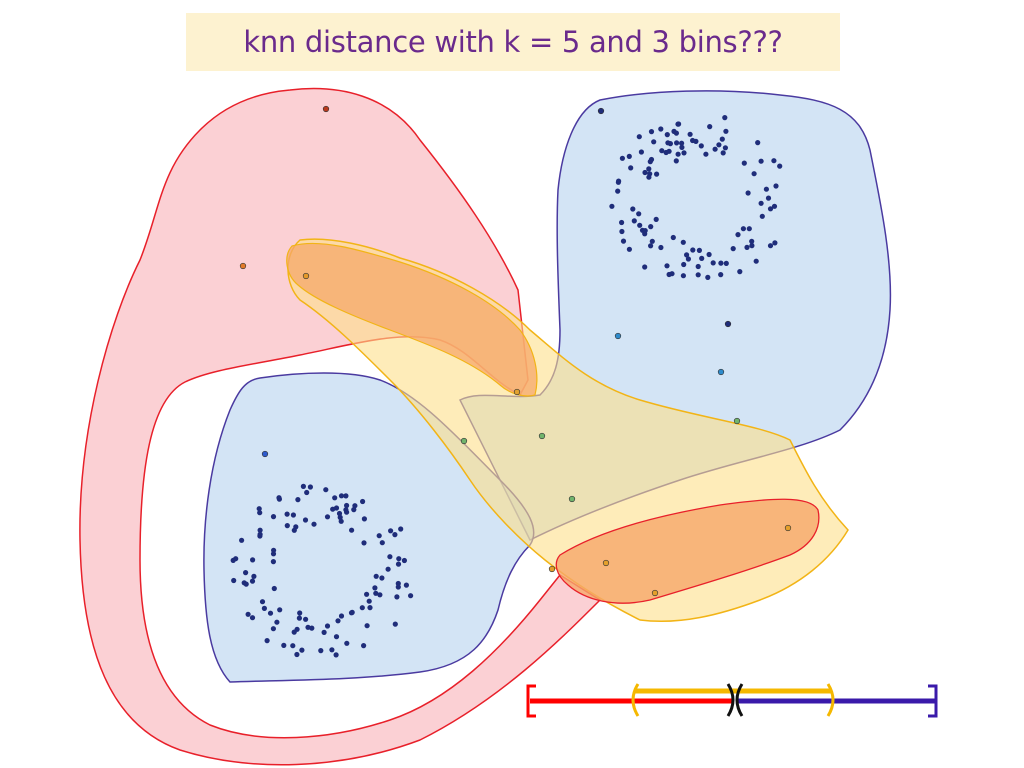 Image resolution: width=1024 pixels, height=768 pixels. I want to click on yellow-orange-left-point, so click(306, 276).